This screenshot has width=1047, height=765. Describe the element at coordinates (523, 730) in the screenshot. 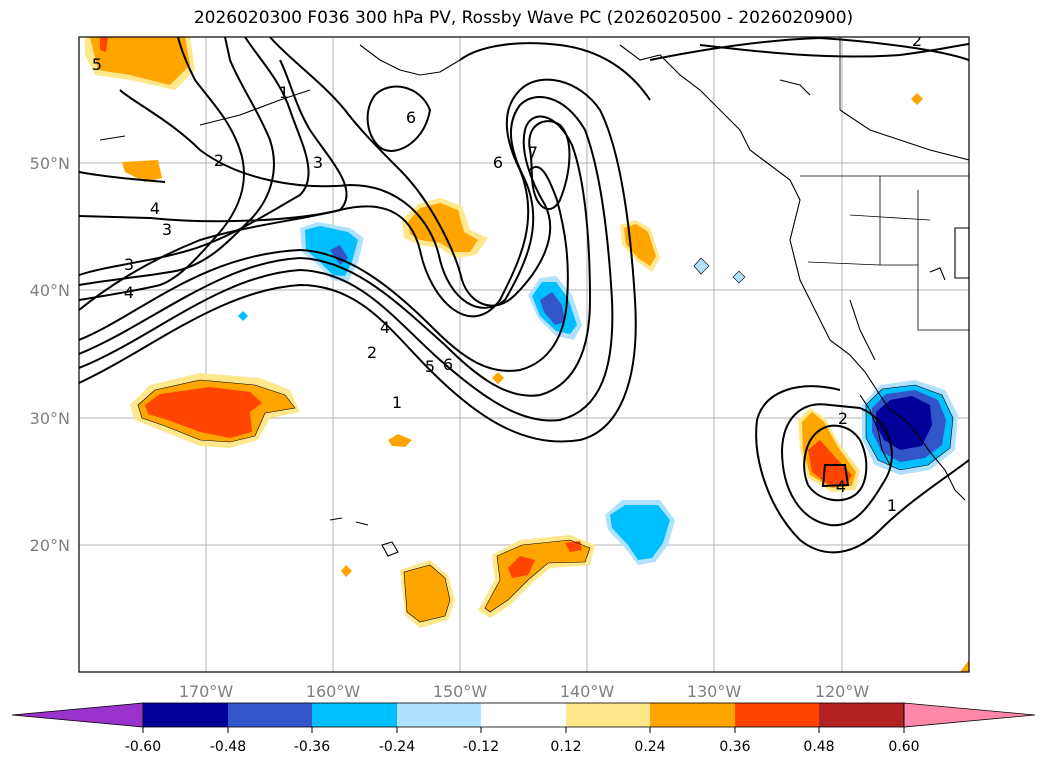

I see `colorbar-ticks` at that location.